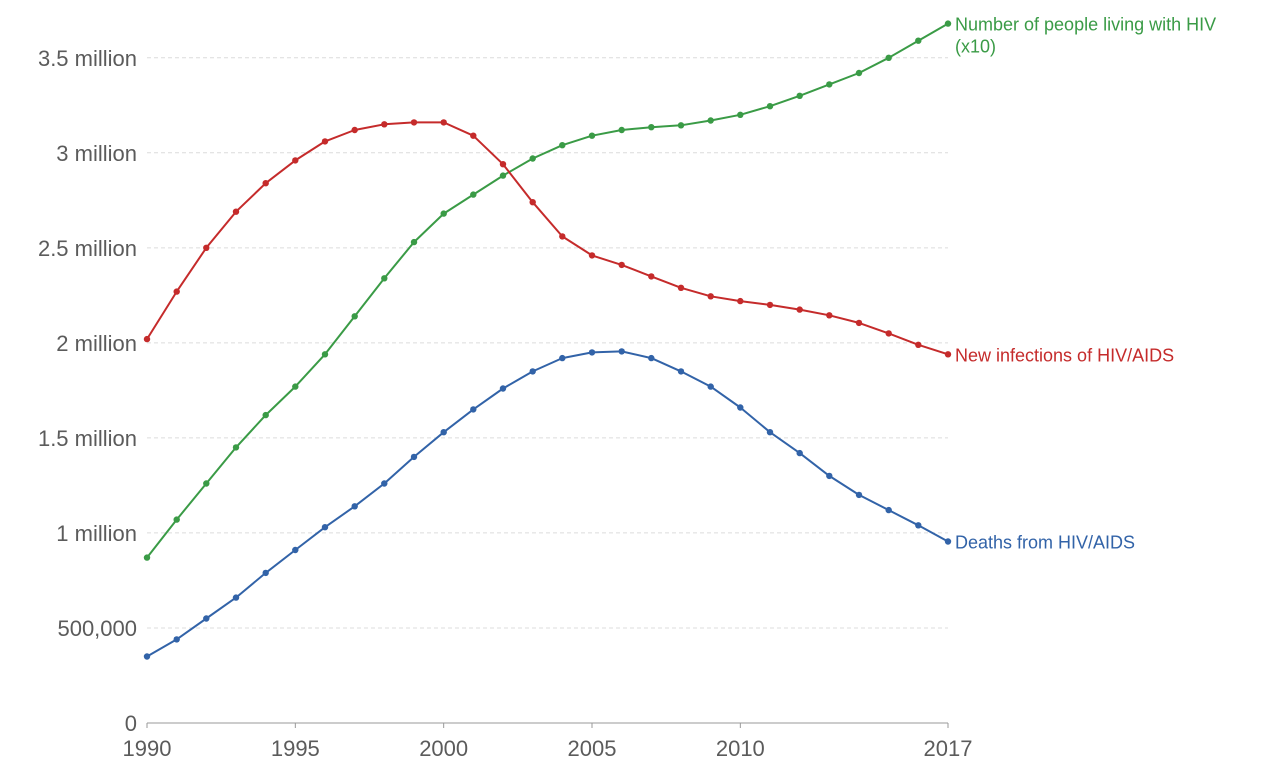 This screenshot has height=777, width=1280. What do you see at coordinates (87, 248) in the screenshot?
I see `y-tick-label: 2.5 million` at bounding box center [87, 248].